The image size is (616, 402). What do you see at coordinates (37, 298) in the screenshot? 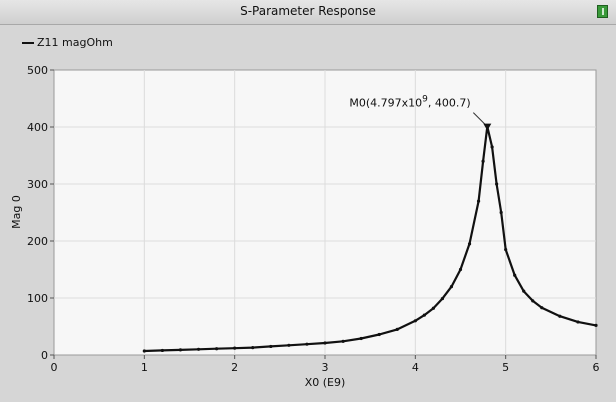
I see `y-tick-label: 100` at bounding box center [37, 298].